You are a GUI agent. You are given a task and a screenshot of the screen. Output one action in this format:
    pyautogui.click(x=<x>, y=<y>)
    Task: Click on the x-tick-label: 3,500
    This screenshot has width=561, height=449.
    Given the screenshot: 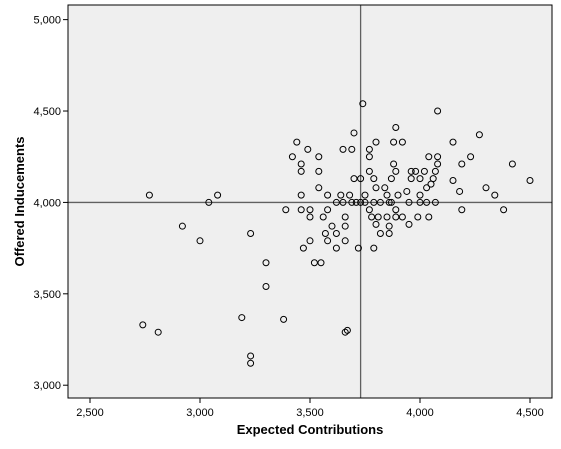 What is the action you would take?
    pyautogui.click(x=310, y=413)
    